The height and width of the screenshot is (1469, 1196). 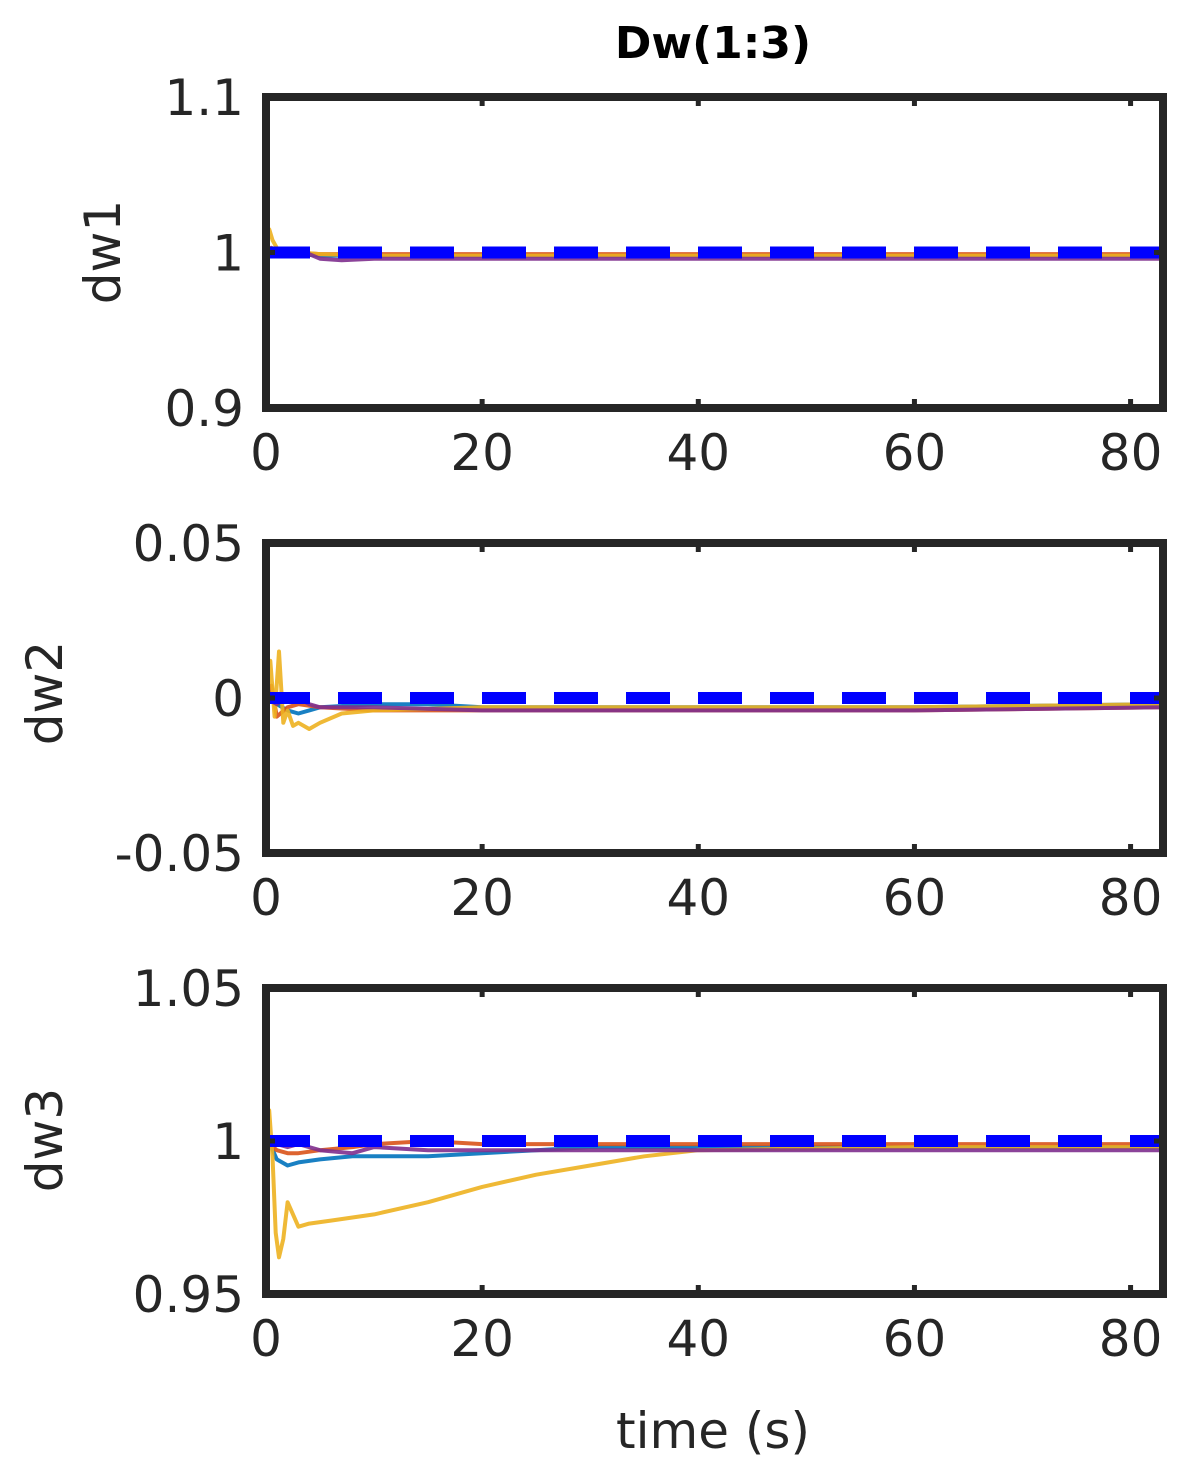 I want to click on y-tick-label: 0.05, so click(x=188, y=544).